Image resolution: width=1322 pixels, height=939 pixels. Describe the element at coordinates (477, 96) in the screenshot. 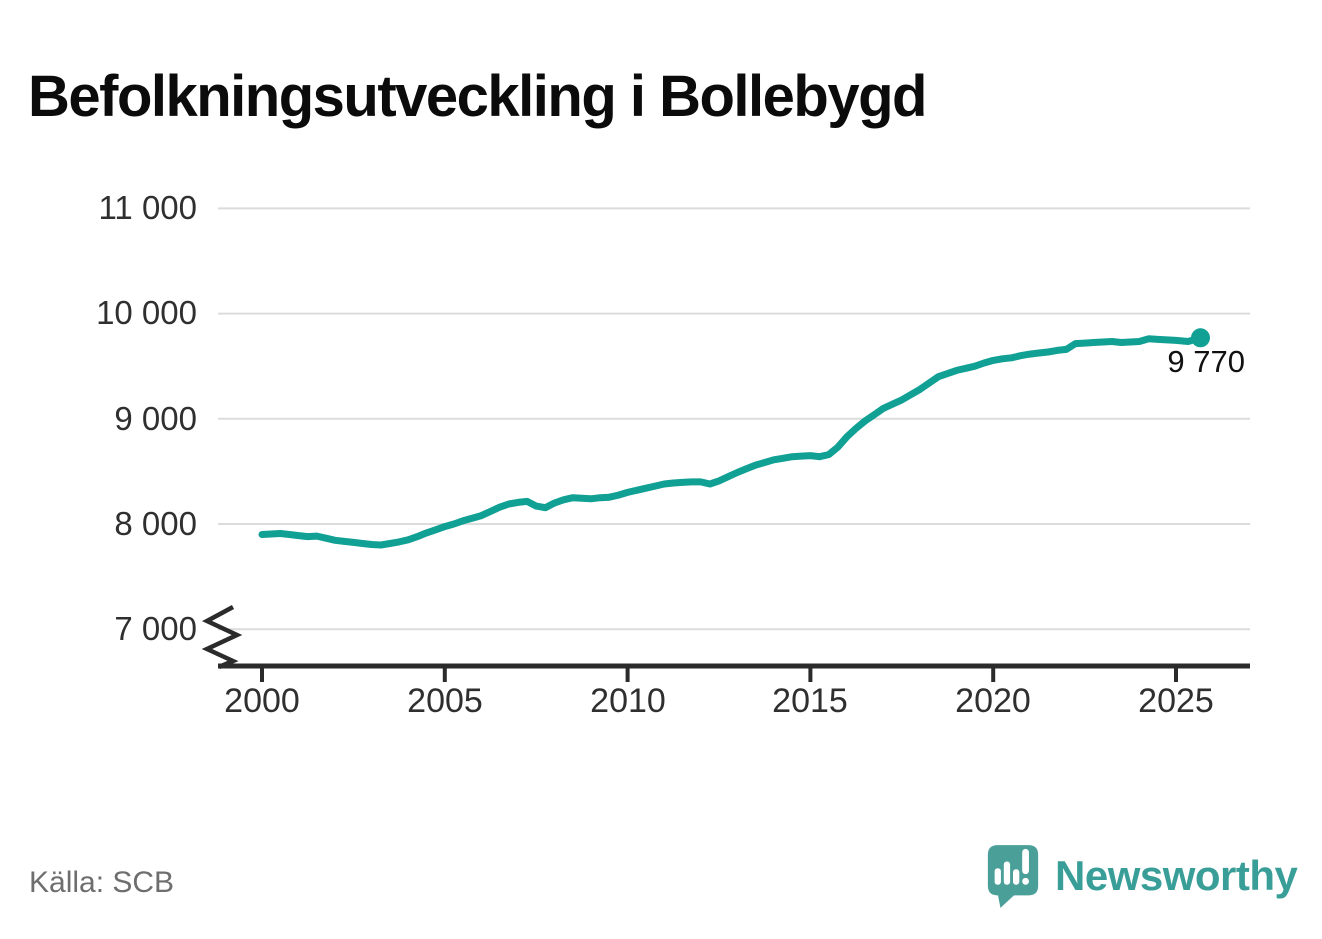

I see `chart-title: Befolkningsutveckling i Bollebygd` at that location.